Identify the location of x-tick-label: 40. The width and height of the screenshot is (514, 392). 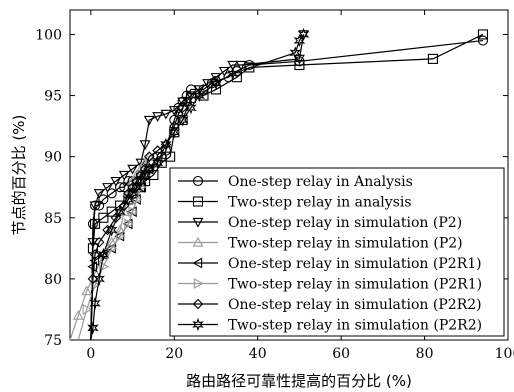
(258, 354).